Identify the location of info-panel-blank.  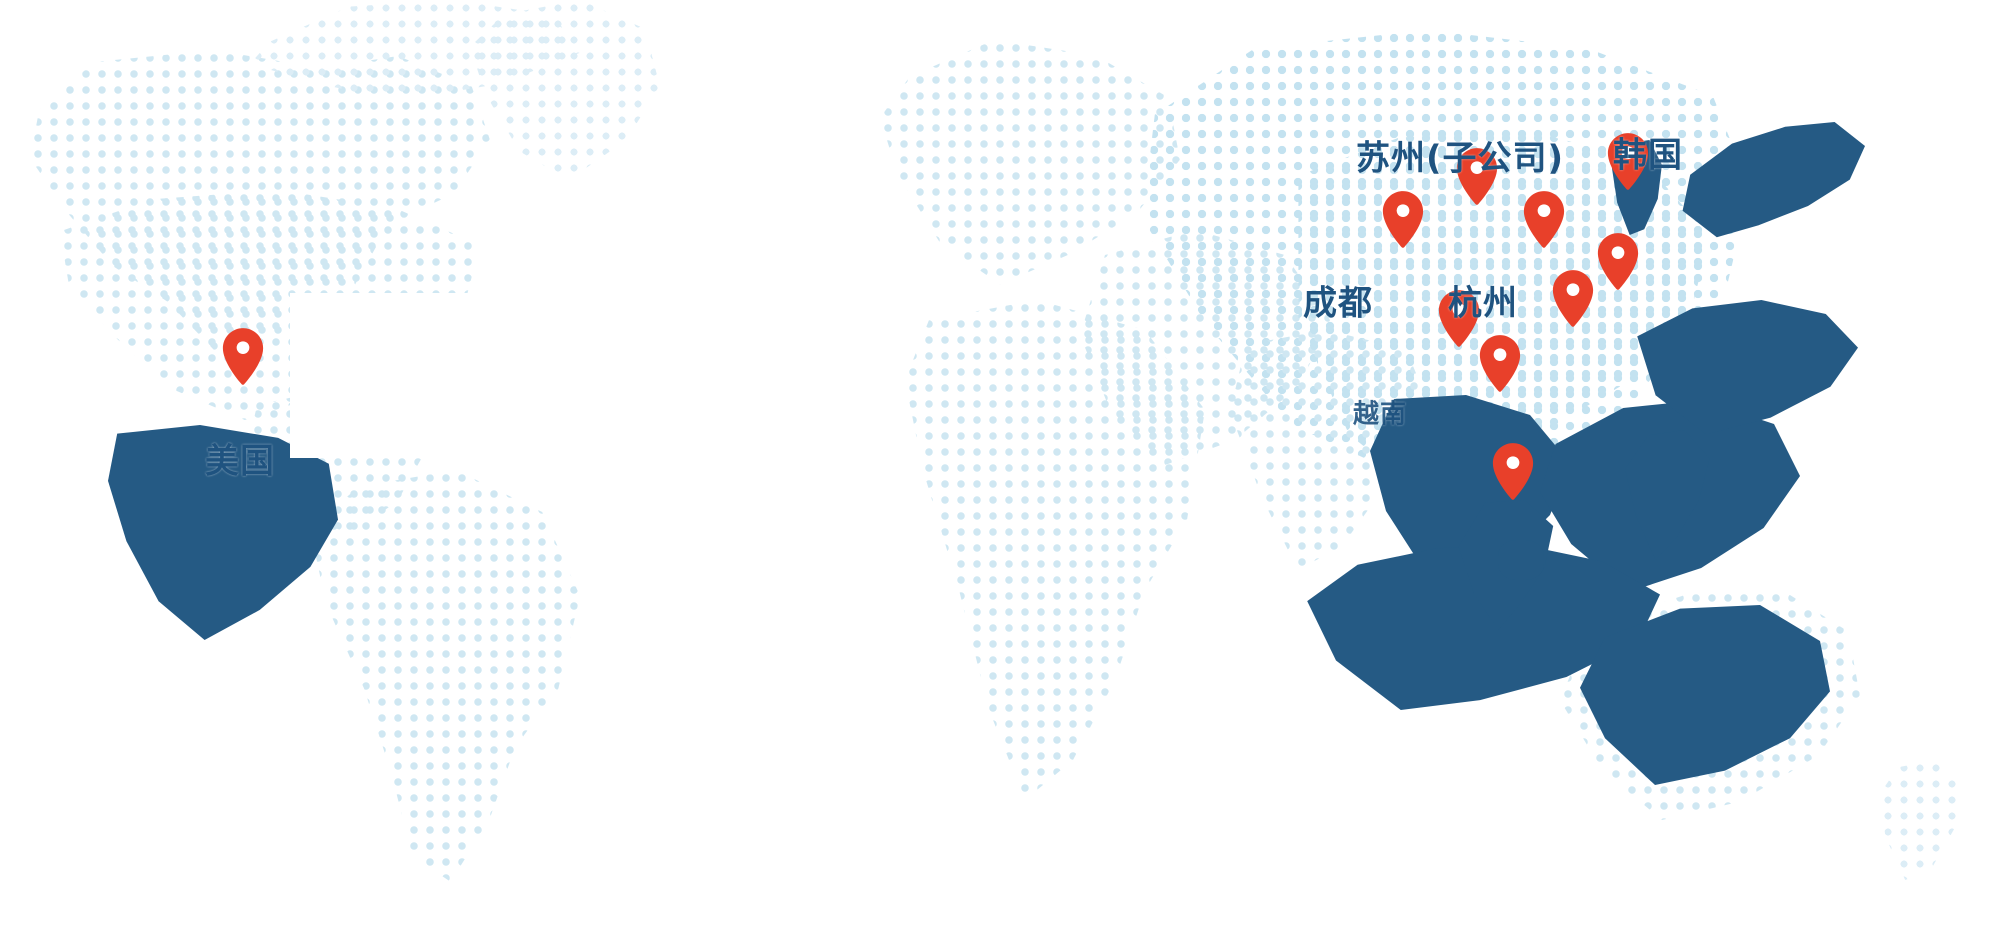
(482, 375).